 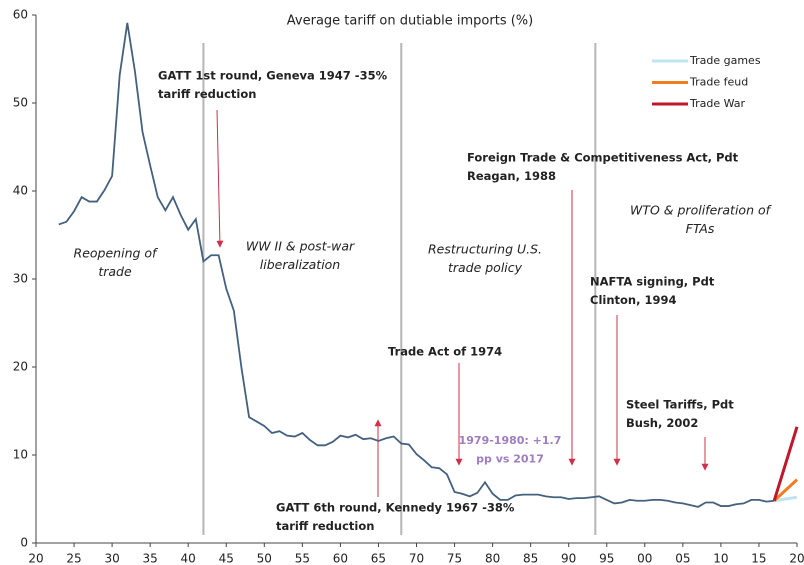 What do you see at coordinates (226, 558) in the screenshot?
I see `x-tick-label: 45` at bounding box center [226, 558].